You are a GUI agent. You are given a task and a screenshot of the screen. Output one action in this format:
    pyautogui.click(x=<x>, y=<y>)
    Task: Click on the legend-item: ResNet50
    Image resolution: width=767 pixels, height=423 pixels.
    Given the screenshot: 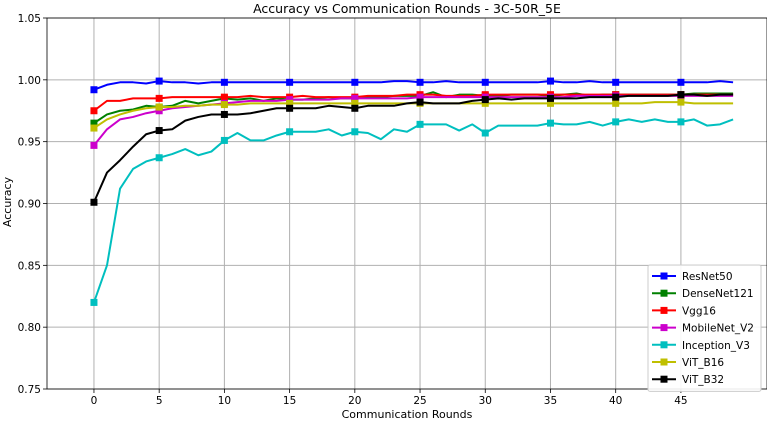 What is the action you would take?
    pyautogui.click(x=692, y=277)
    